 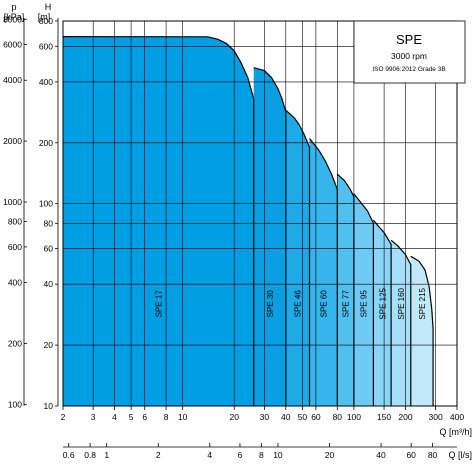 I want to click on qls-tick-label-8: 20, so click(x=330, y=455).